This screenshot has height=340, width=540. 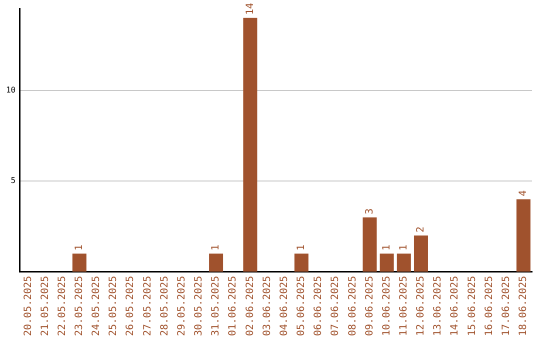 I want to click on data-label: 3, so click(x=370, y=211).